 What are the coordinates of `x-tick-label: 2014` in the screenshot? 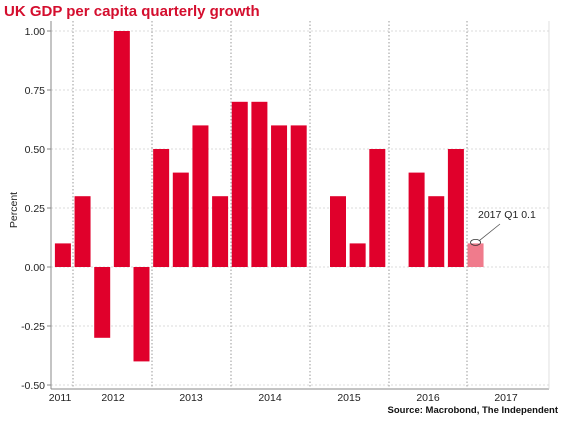 It's located at (270, 398).